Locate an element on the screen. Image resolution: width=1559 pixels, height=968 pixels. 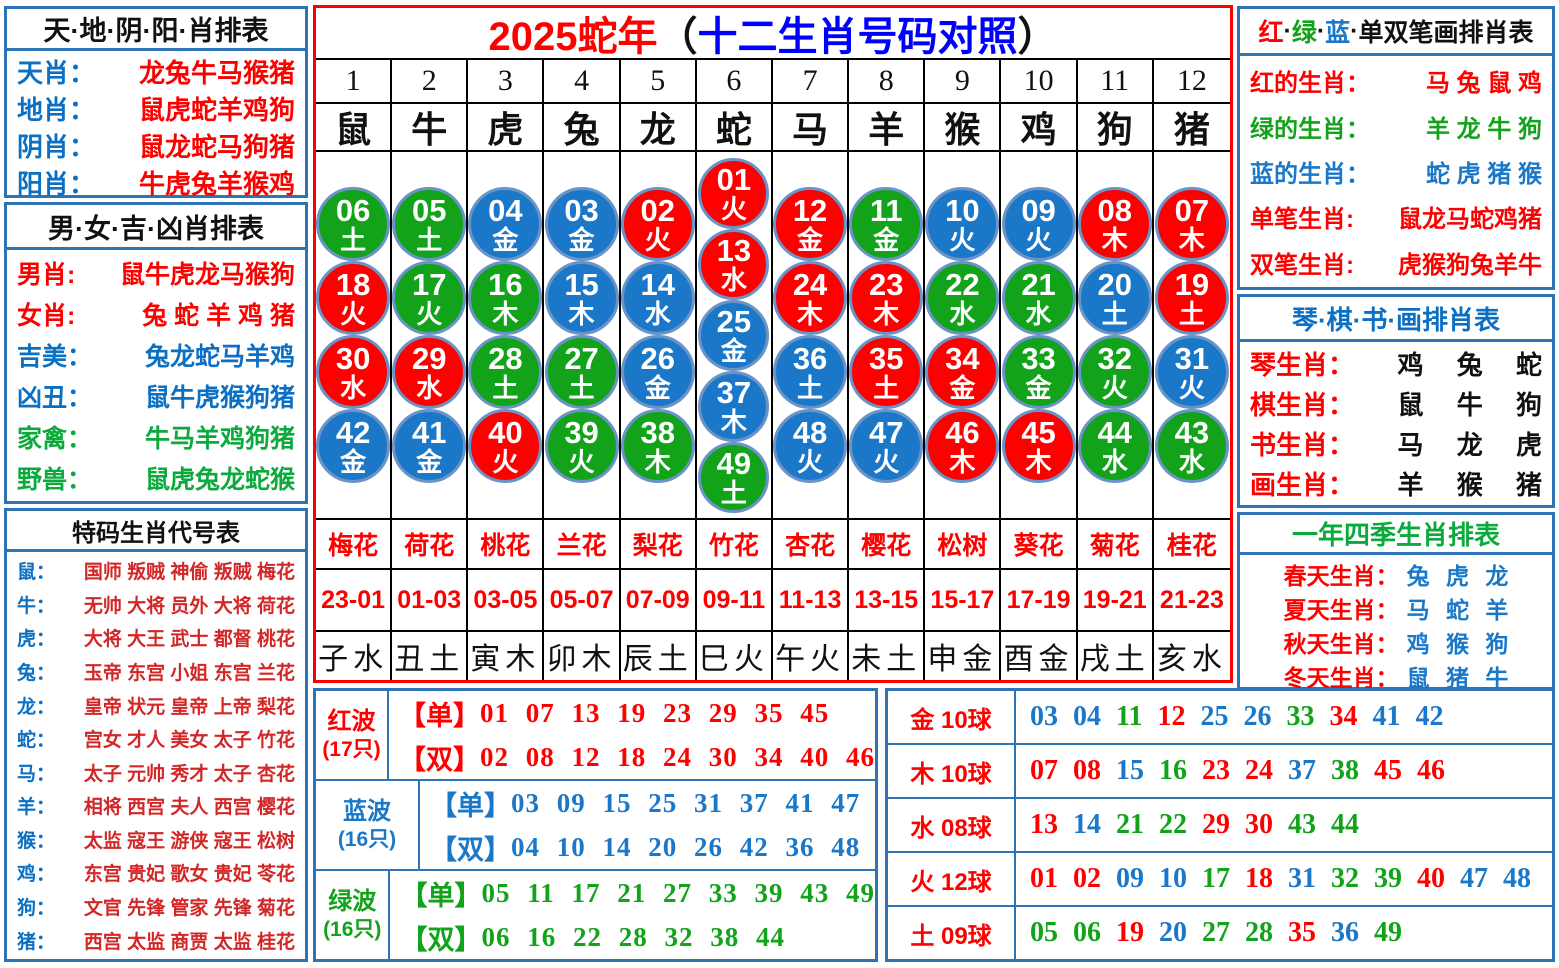
ball-number: 43 is located at coordinates (1192, 432).